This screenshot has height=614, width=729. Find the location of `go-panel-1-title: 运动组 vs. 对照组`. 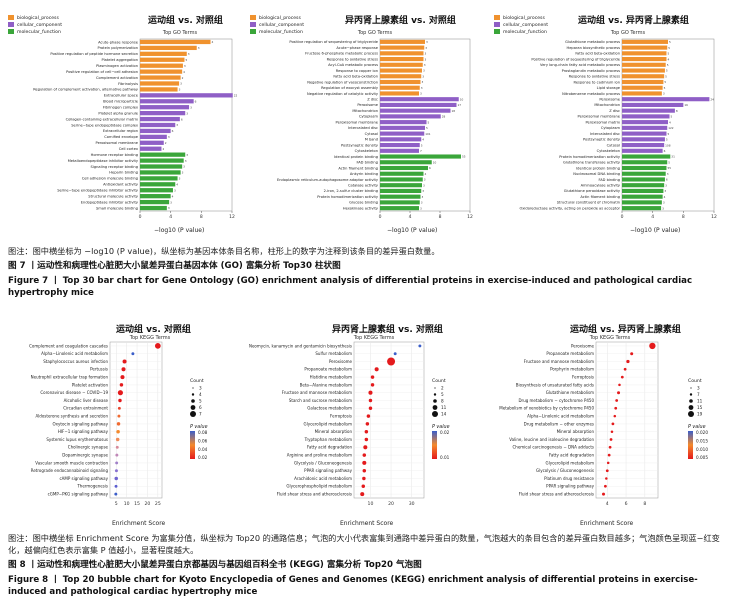

go-panel-1-title: 运动组 vs. 对照组 is located at coordinates (185, 21).